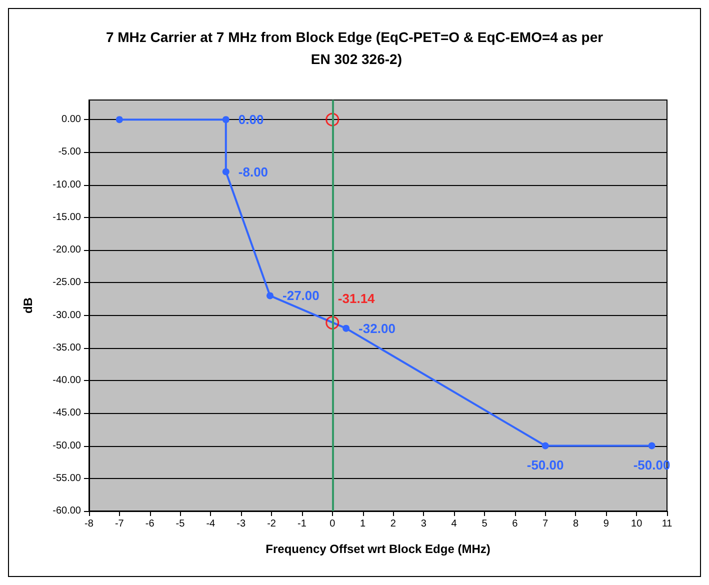 This screenshot has height=585, width=709. What do you see at coordinates (301, 296) in the screenshot?
I see `data-label: -27.00` at bounding box center [301, 296].